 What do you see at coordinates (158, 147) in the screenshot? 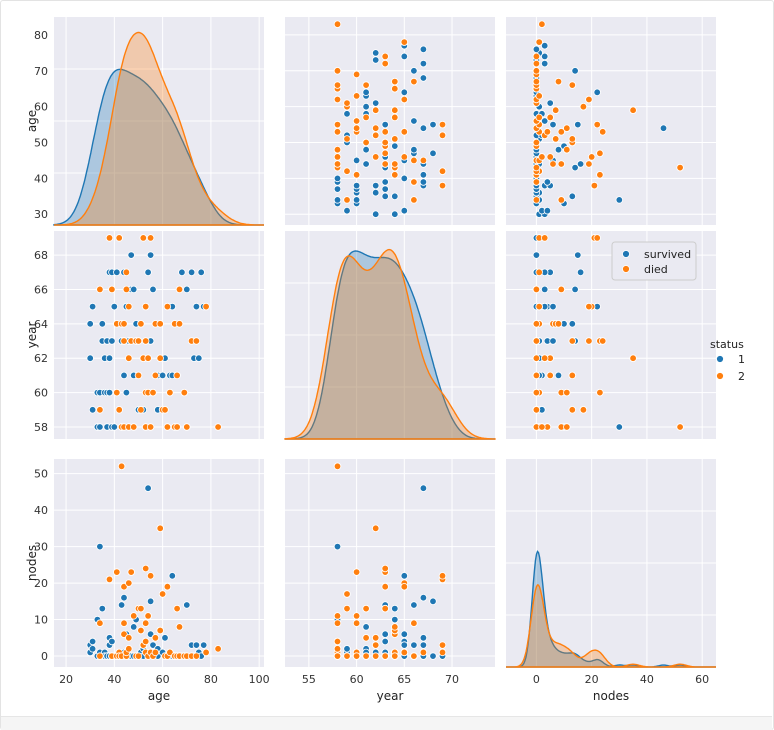
I see `kde-survived` at bounding box center [158, 147].